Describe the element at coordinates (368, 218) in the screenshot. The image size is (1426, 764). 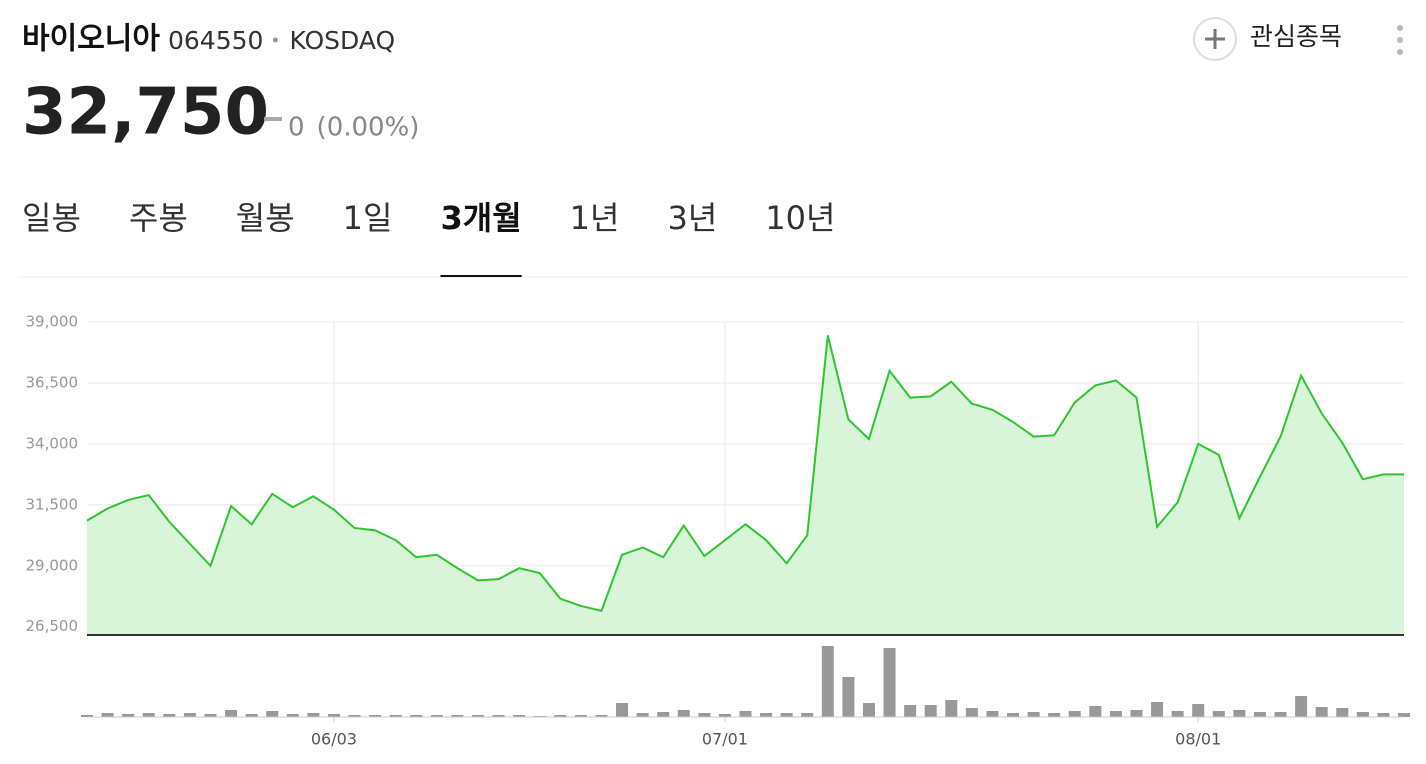
I see `period-tab: 1일` at that location.